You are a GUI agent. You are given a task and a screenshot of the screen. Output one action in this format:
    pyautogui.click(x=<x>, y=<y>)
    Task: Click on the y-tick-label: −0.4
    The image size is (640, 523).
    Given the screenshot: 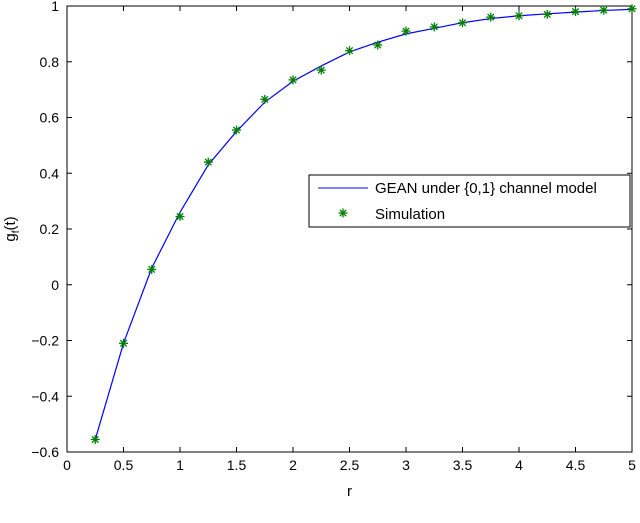 What is the action you would take?
    pyautogui.click(x=45, y=396)
    